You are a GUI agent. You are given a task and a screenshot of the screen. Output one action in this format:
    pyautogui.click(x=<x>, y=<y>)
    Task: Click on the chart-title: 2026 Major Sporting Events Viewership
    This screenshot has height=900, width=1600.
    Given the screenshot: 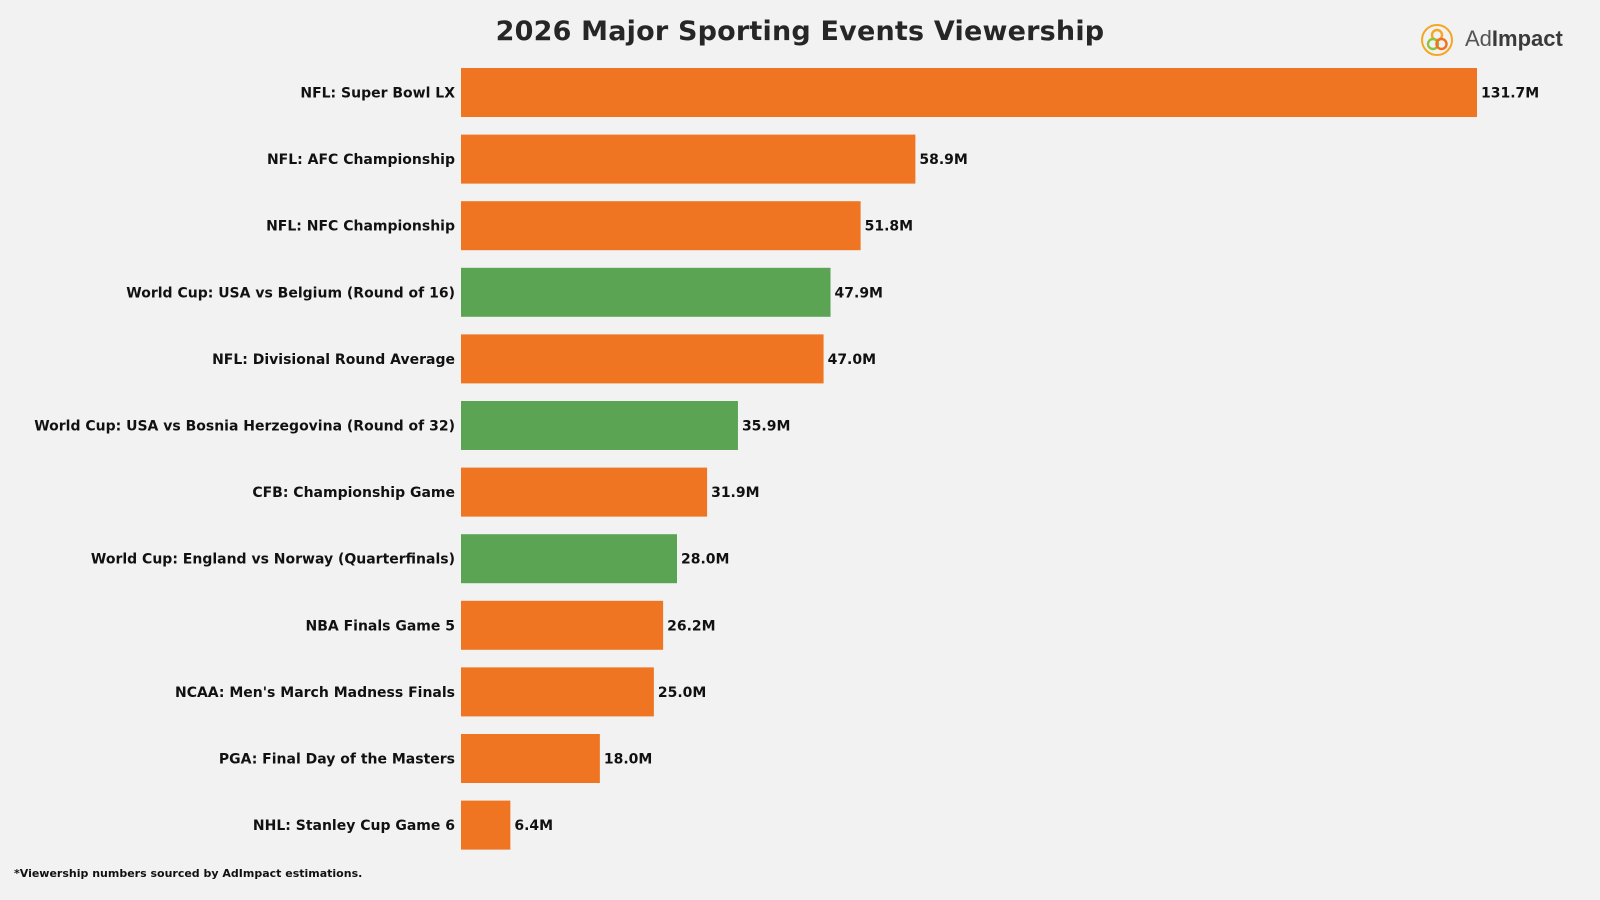 What is the action you would take?
    pyautogui.click(x=800, y=31)
    